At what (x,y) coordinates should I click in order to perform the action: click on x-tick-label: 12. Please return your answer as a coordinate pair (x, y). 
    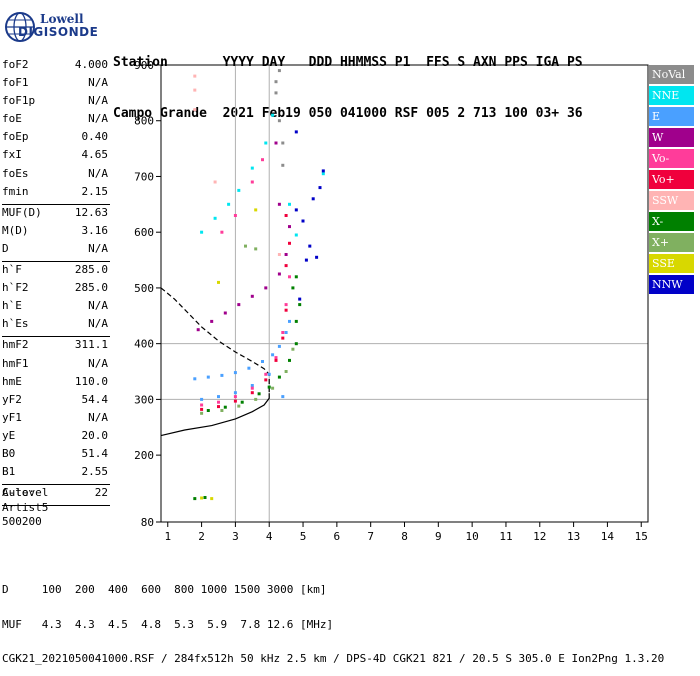
    Looking at the image, I should click on (539, 536).